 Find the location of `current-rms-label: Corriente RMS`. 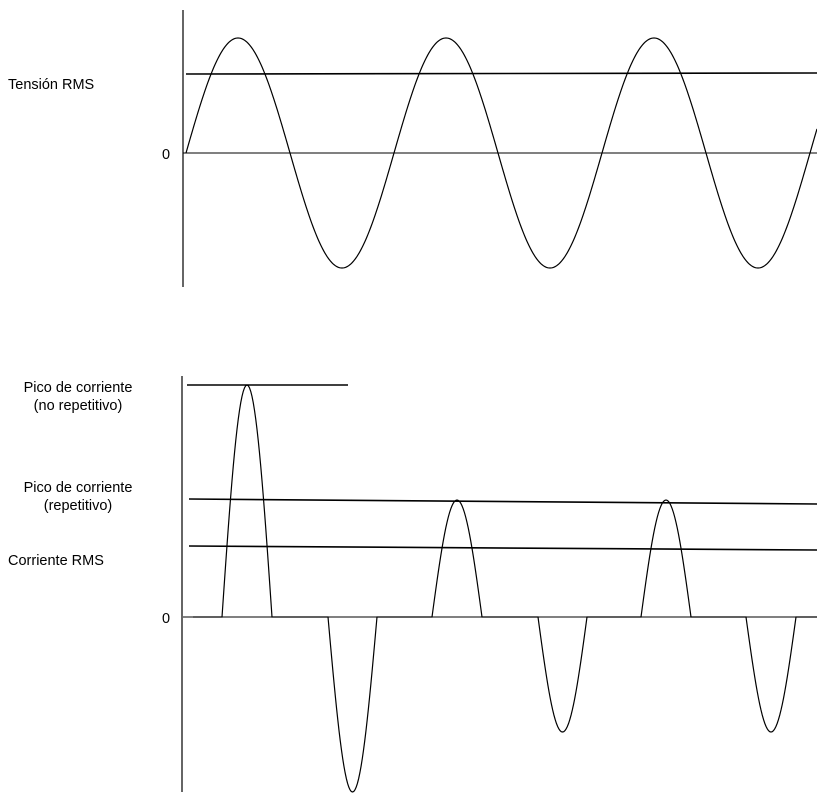

current-rms-label: Corriente RMS is located at coordinates (56, 561).